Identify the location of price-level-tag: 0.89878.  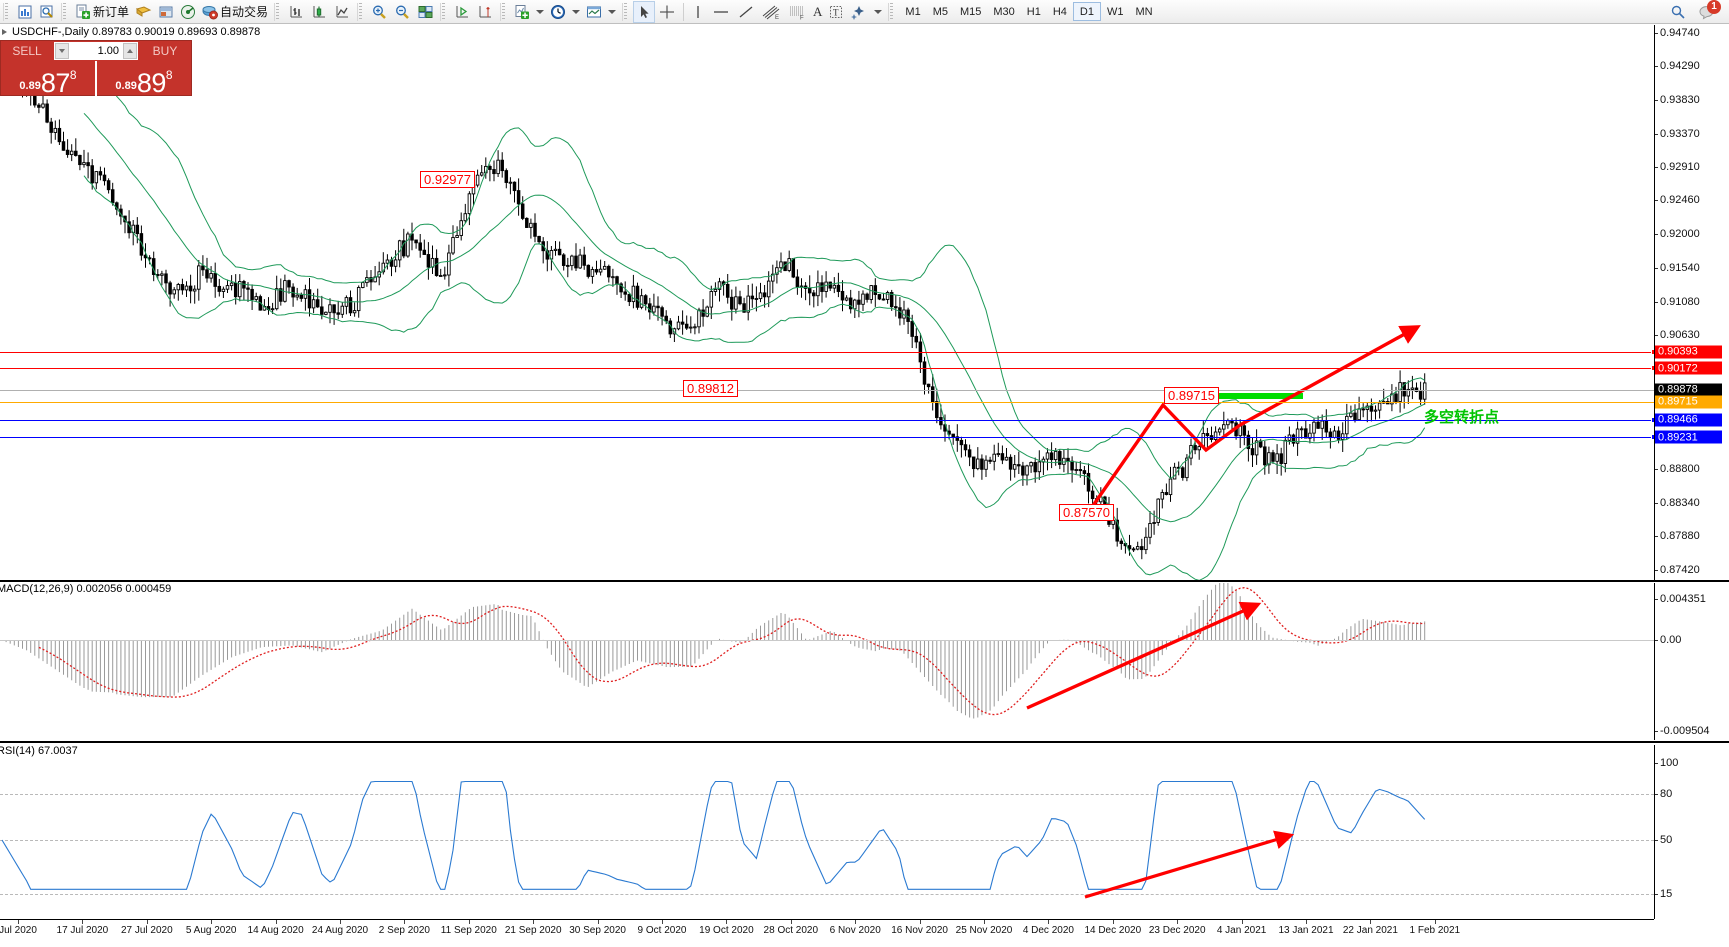
(1688, 390).